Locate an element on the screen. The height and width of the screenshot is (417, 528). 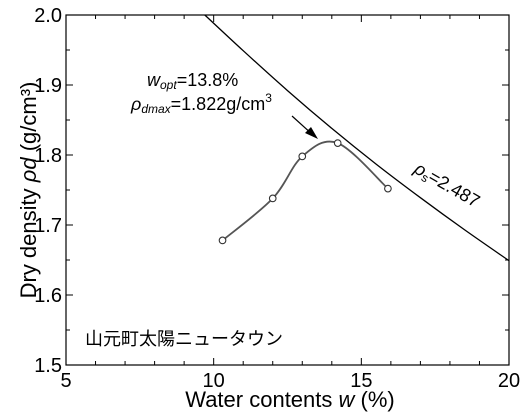
y-tick-label: 2.0 is located at coordinates (48, 16).